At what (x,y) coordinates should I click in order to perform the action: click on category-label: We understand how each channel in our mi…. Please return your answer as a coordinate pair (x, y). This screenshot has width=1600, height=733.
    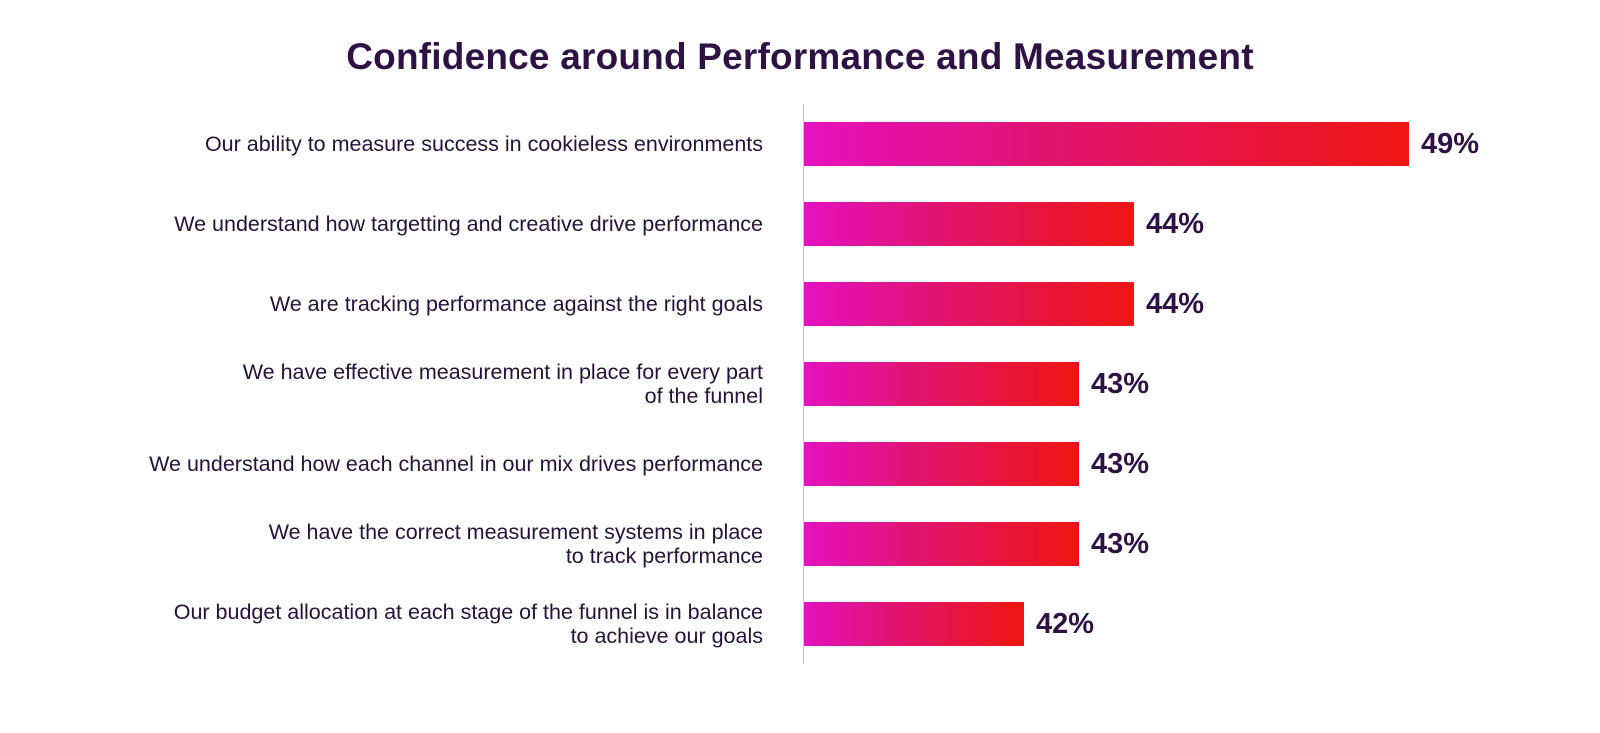
    Looking at the image, I should click on (456, 463).